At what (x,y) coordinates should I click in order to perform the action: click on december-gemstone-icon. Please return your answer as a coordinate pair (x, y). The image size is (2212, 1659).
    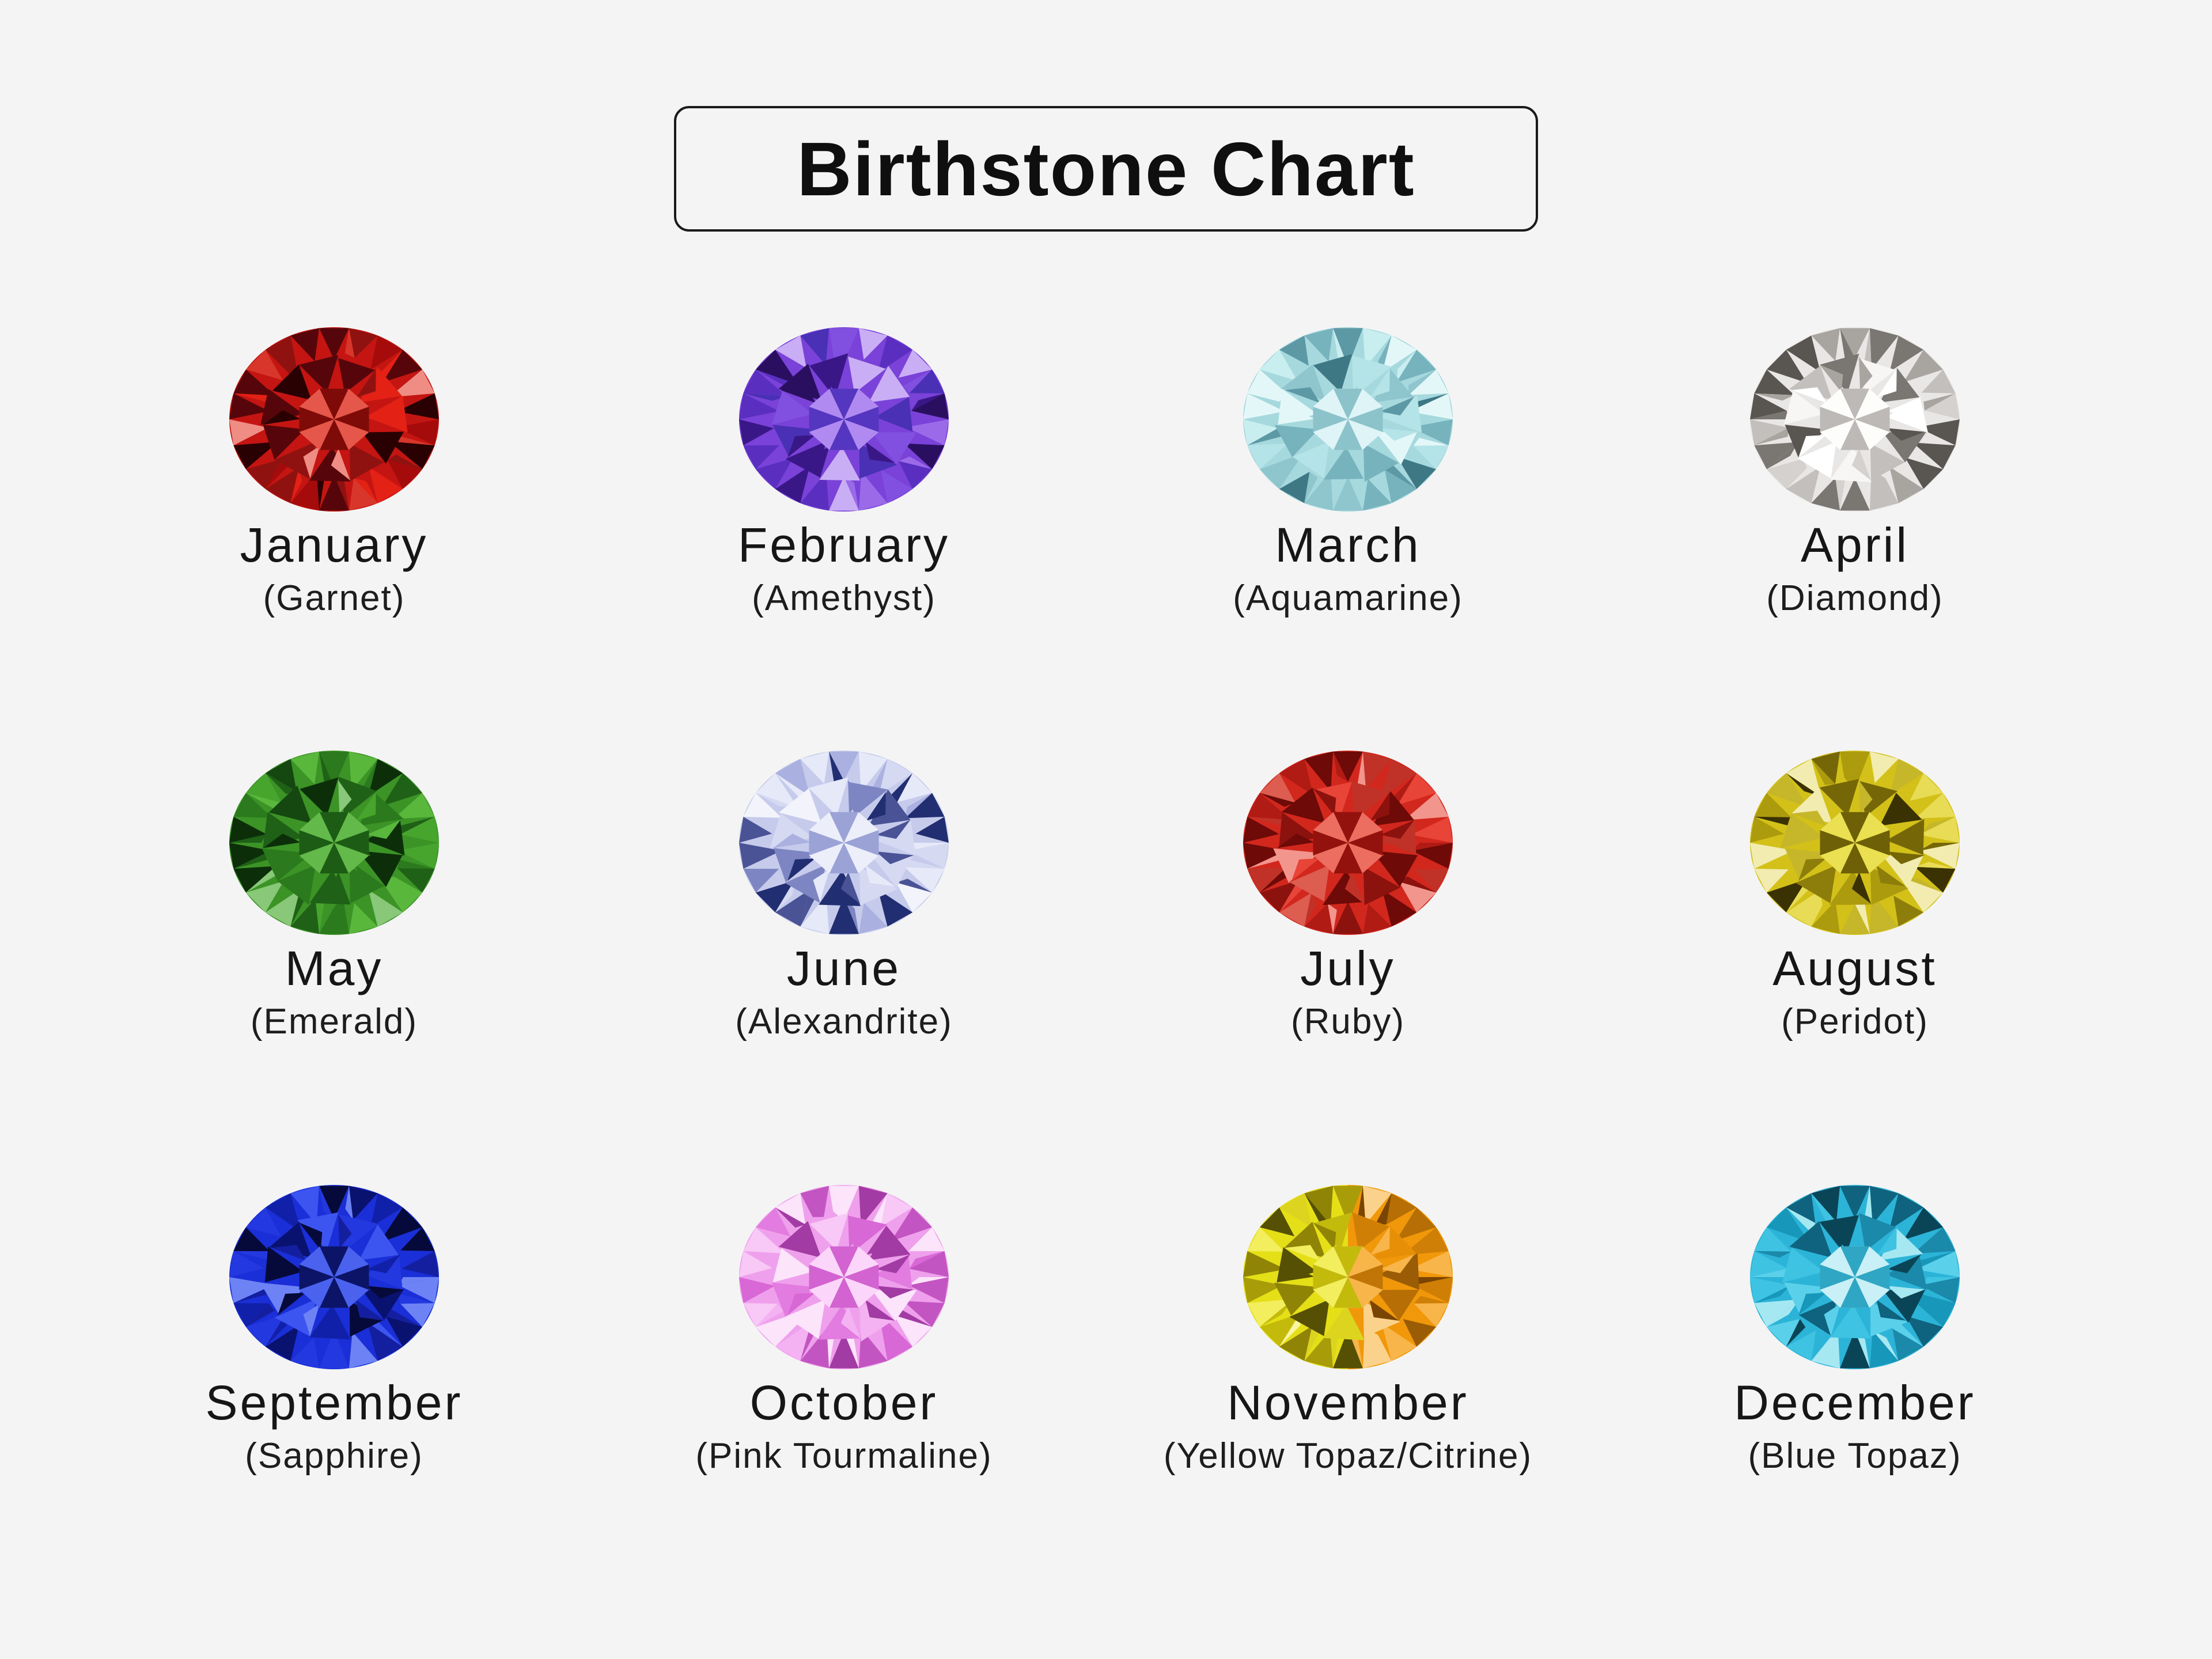
    Looking at the image, I should click on (1855, 1277).